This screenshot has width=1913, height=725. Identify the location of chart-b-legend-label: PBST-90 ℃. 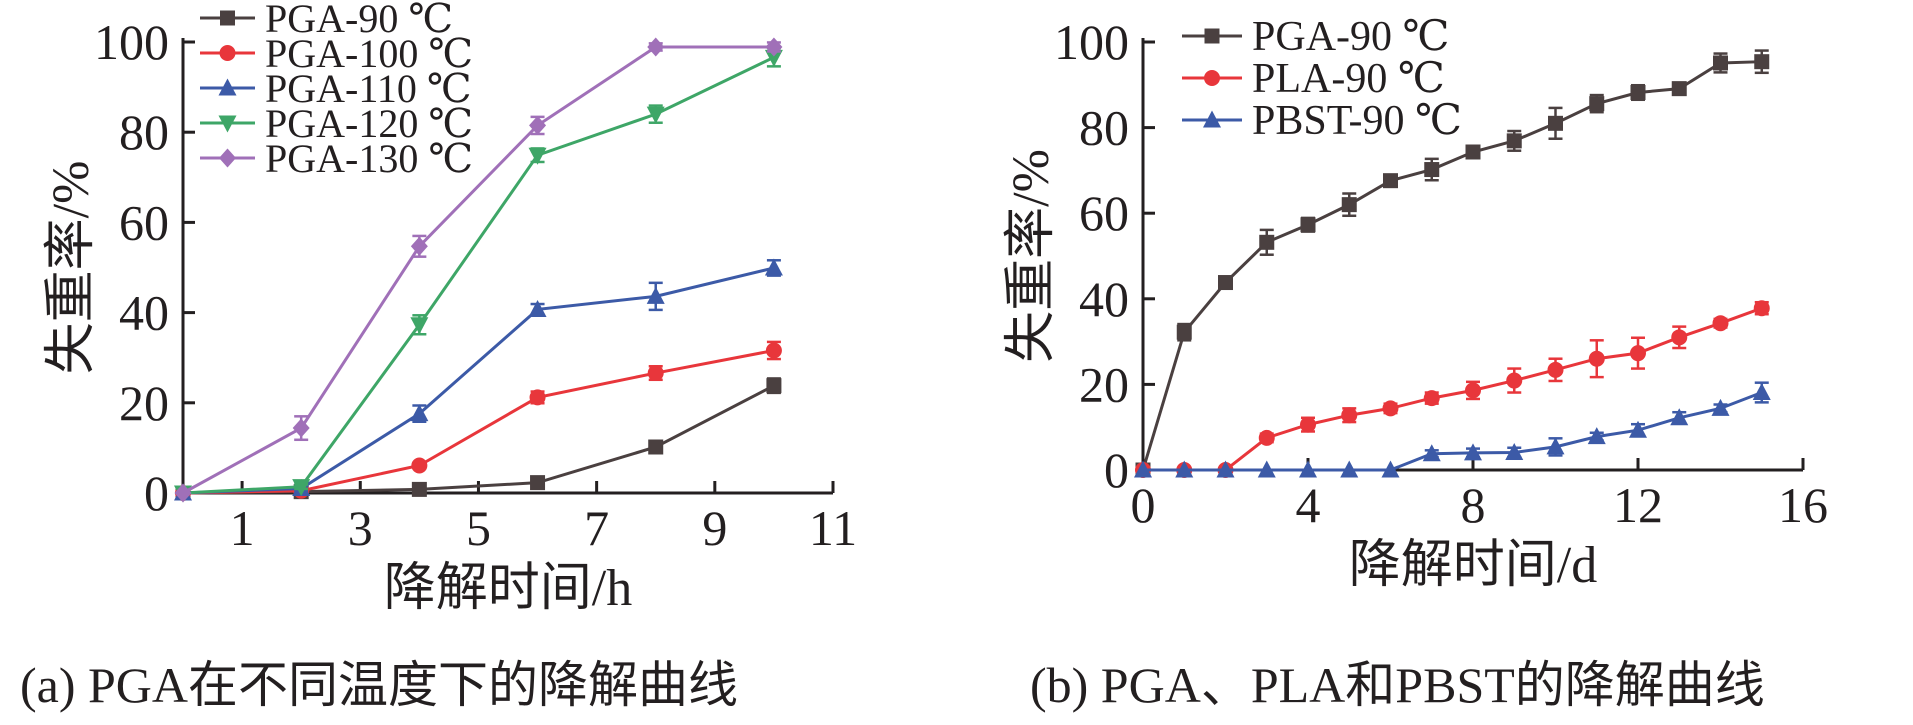
(1357, 121).